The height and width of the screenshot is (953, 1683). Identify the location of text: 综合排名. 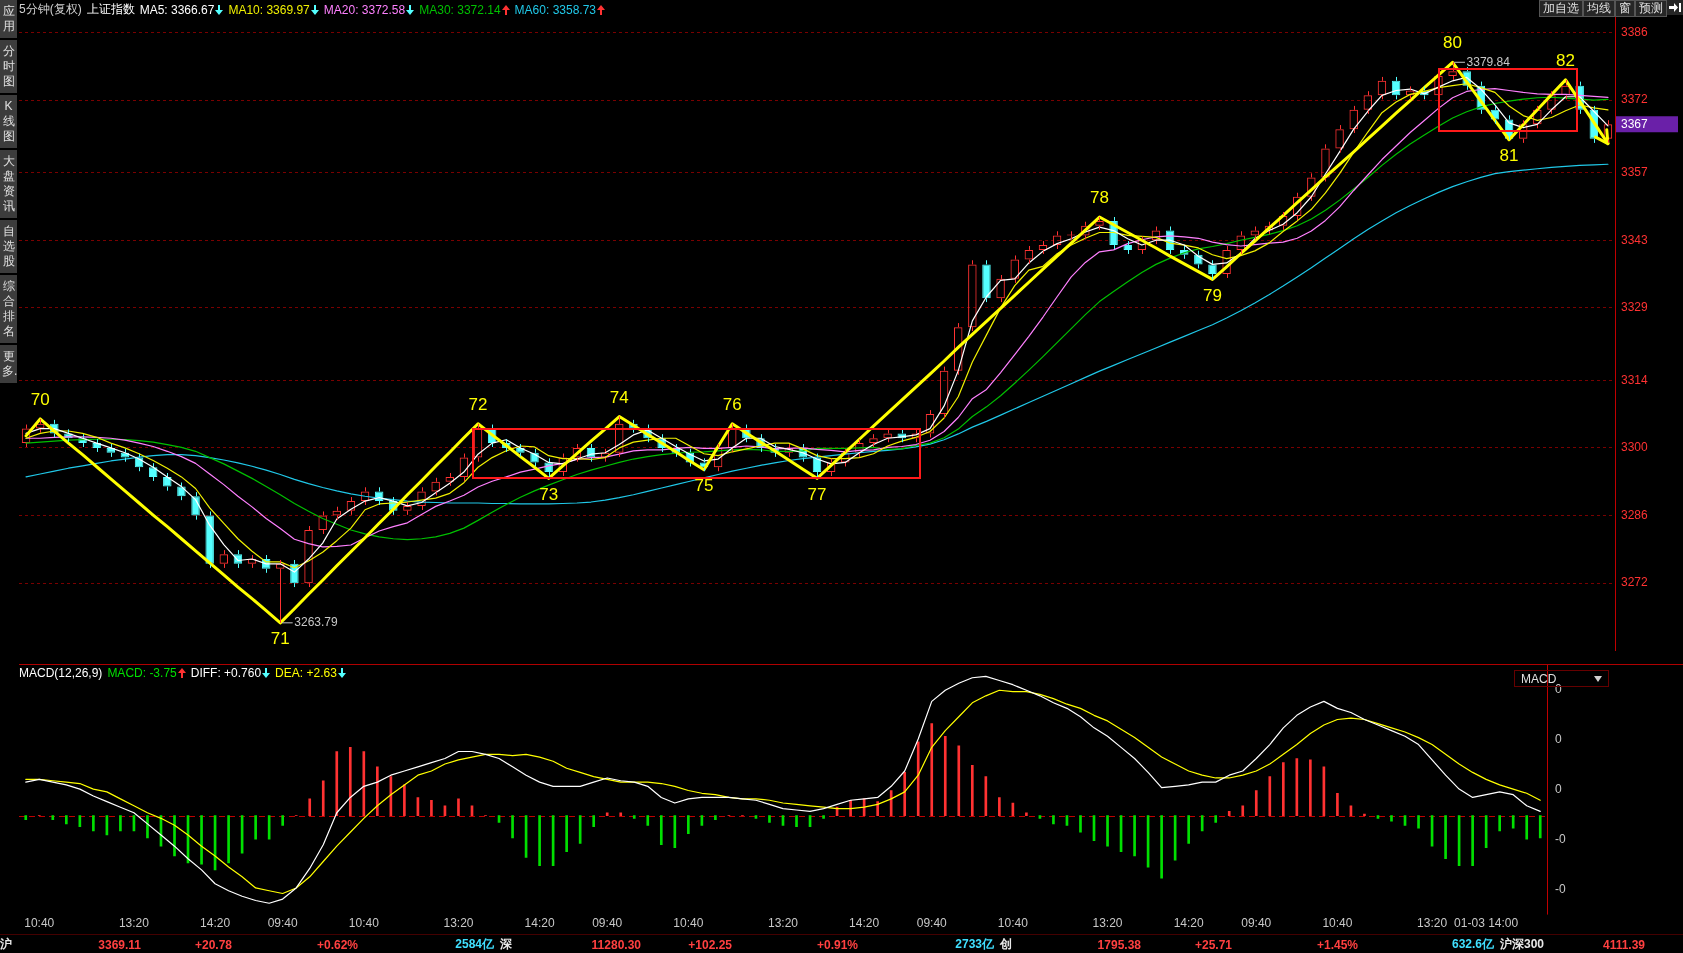
(8, 309).